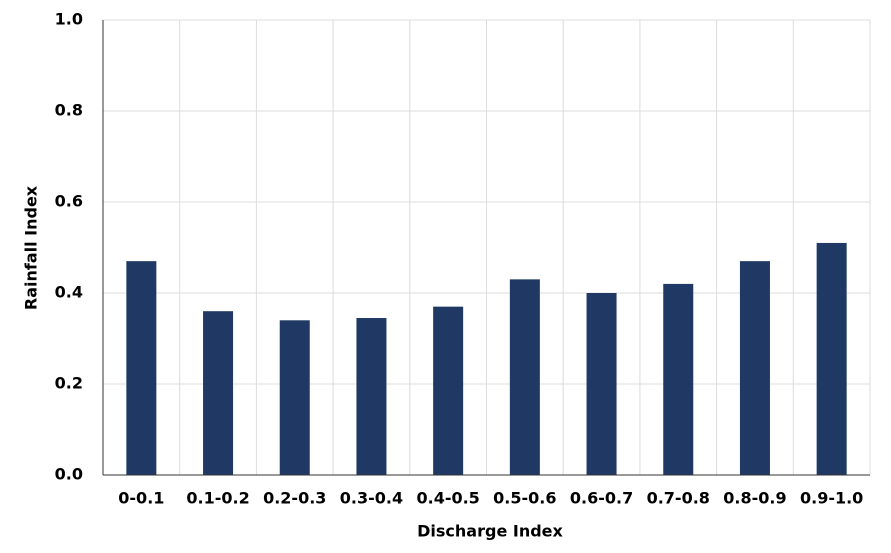 This screenshot has height=553, width=891. Describe the element at coordinates (490, 531) in the screenshot. I see `x-axis-label: Discharge Index` at that location.